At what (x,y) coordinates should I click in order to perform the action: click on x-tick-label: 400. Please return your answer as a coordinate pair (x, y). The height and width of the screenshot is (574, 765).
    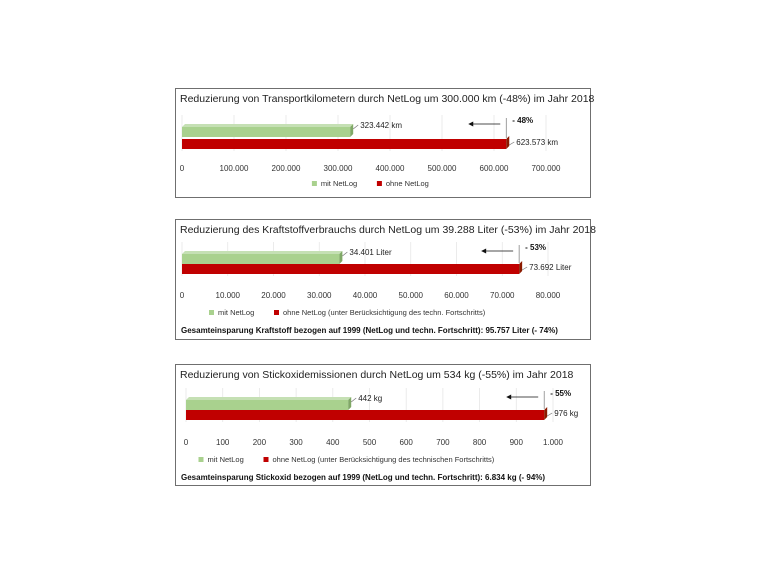
    Looking at the image, I should click on (333, 442).